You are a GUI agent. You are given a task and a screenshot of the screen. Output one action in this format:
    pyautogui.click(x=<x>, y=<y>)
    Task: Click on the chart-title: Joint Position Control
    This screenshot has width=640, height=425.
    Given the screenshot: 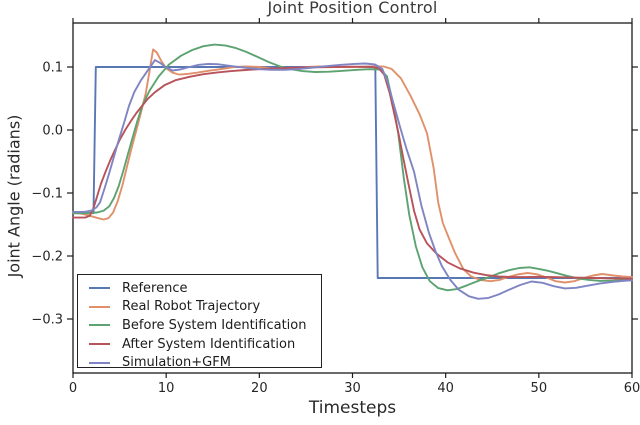 What is the action you would take?
    pyautogui.click(x=352, y=8)
    